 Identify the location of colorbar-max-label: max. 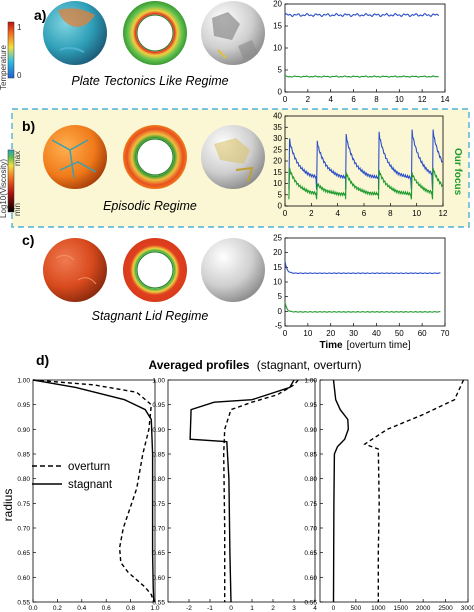
(17, 158).